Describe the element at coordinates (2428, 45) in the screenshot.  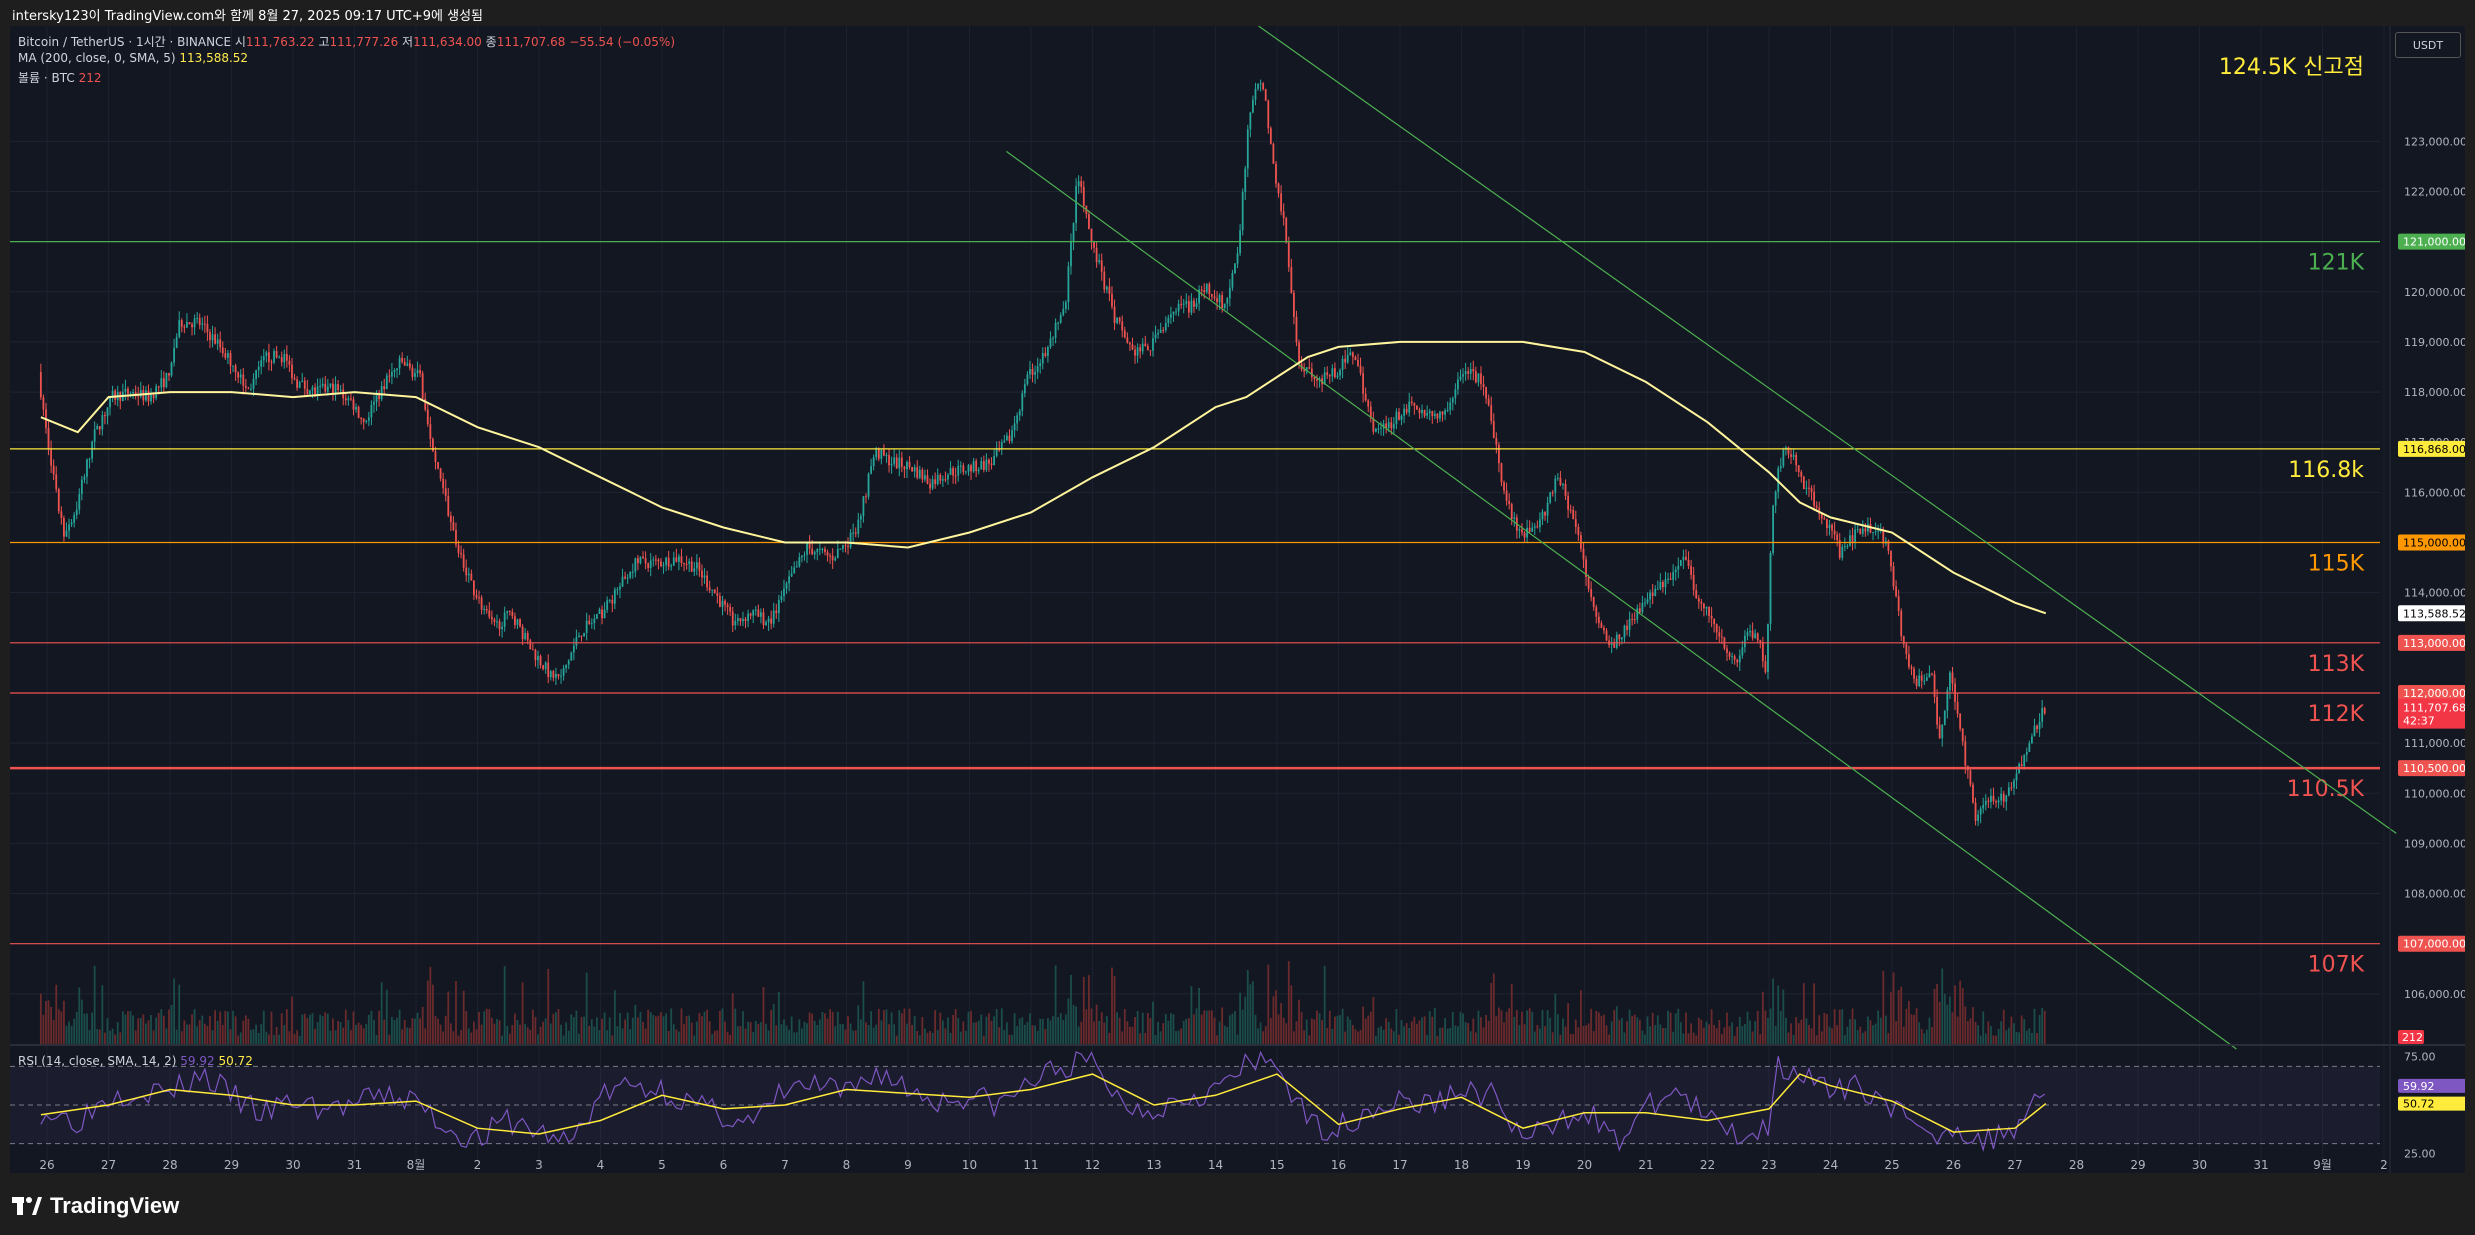
I see `currency-button: USDT` at that location.